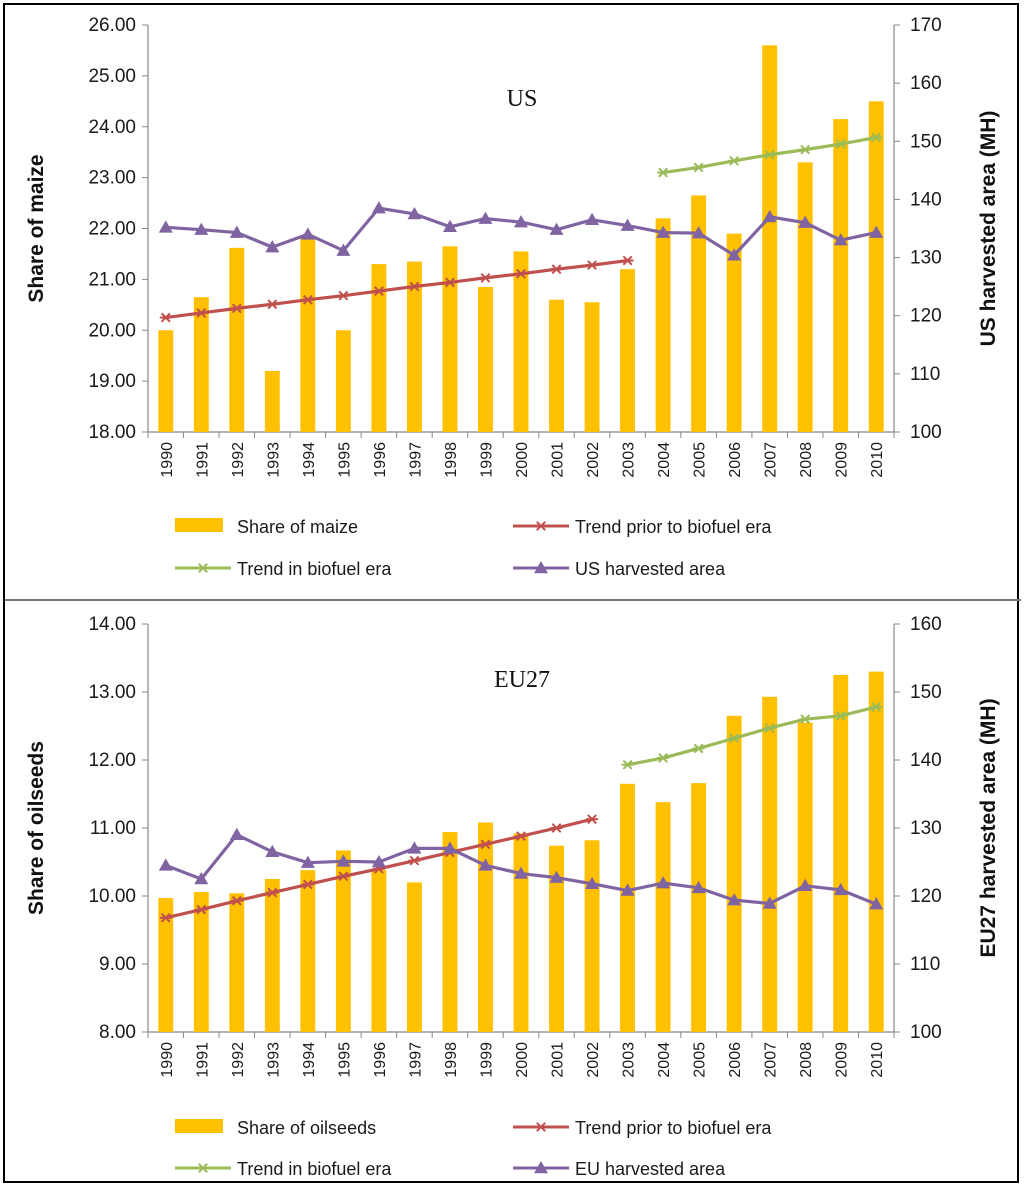 This screenshot has height=1187, width=1024. Describe the element at coordinates (926, 624) in the screenshot. I see `y2-tick-label: 160` at that location.